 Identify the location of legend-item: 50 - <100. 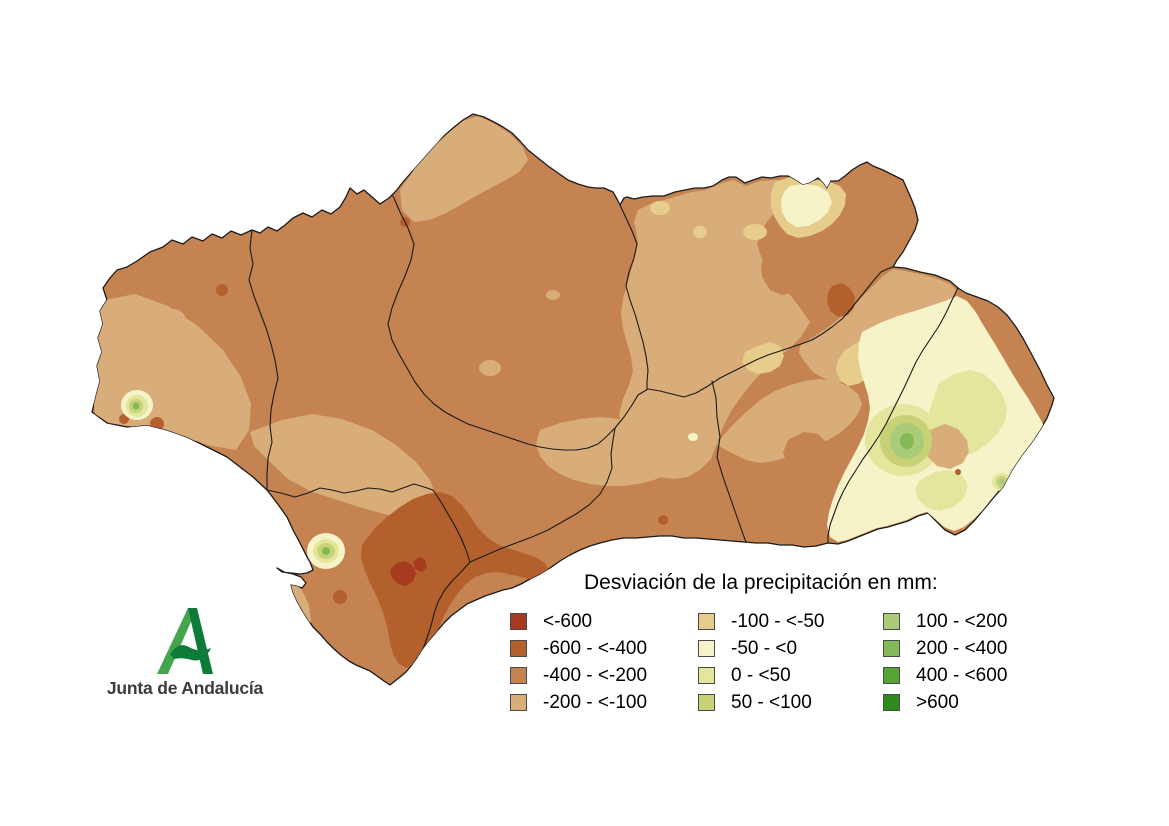
(790, 702).